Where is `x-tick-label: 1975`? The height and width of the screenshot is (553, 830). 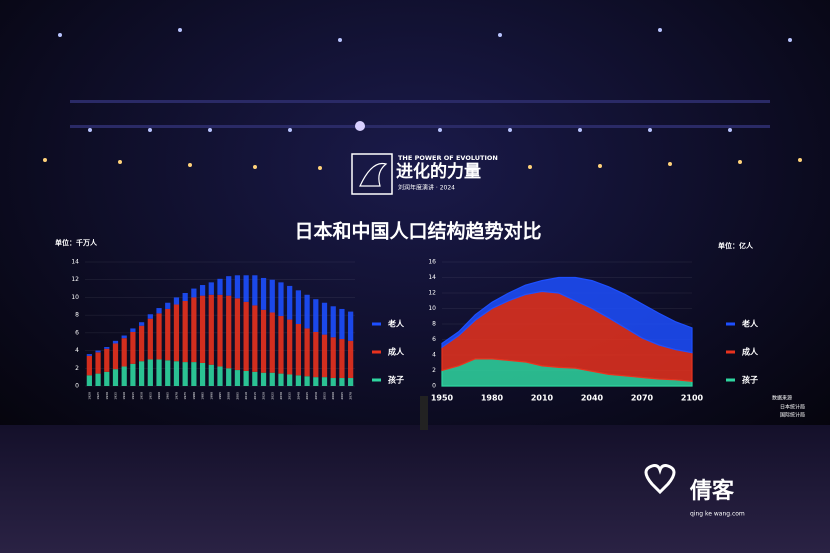 x-tick-label: 1975 is located at coordinates (185, 396).